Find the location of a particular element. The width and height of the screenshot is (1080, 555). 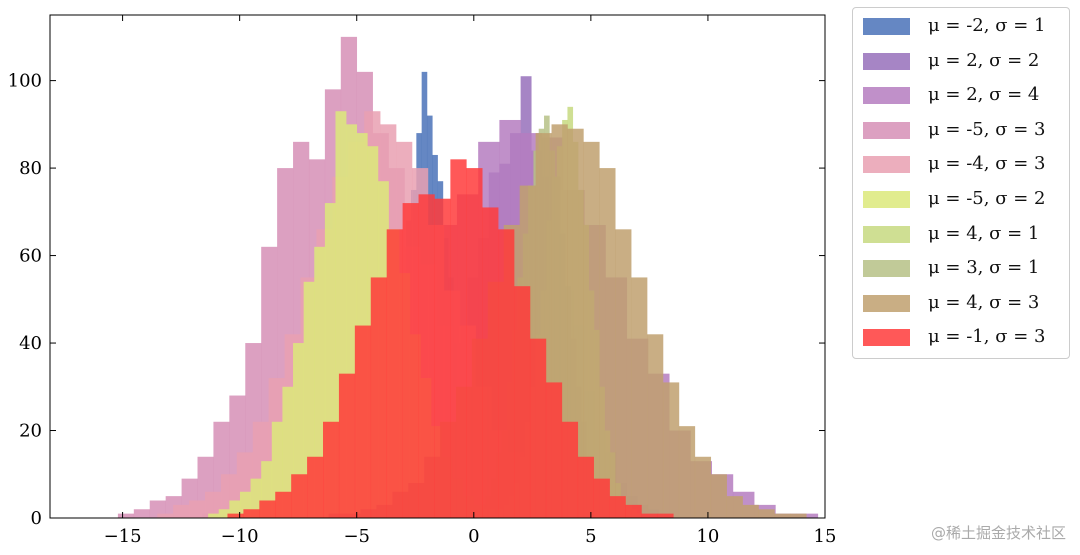

legend-item: μ = 2, σ = 2 is located at coordinates (966, 67).